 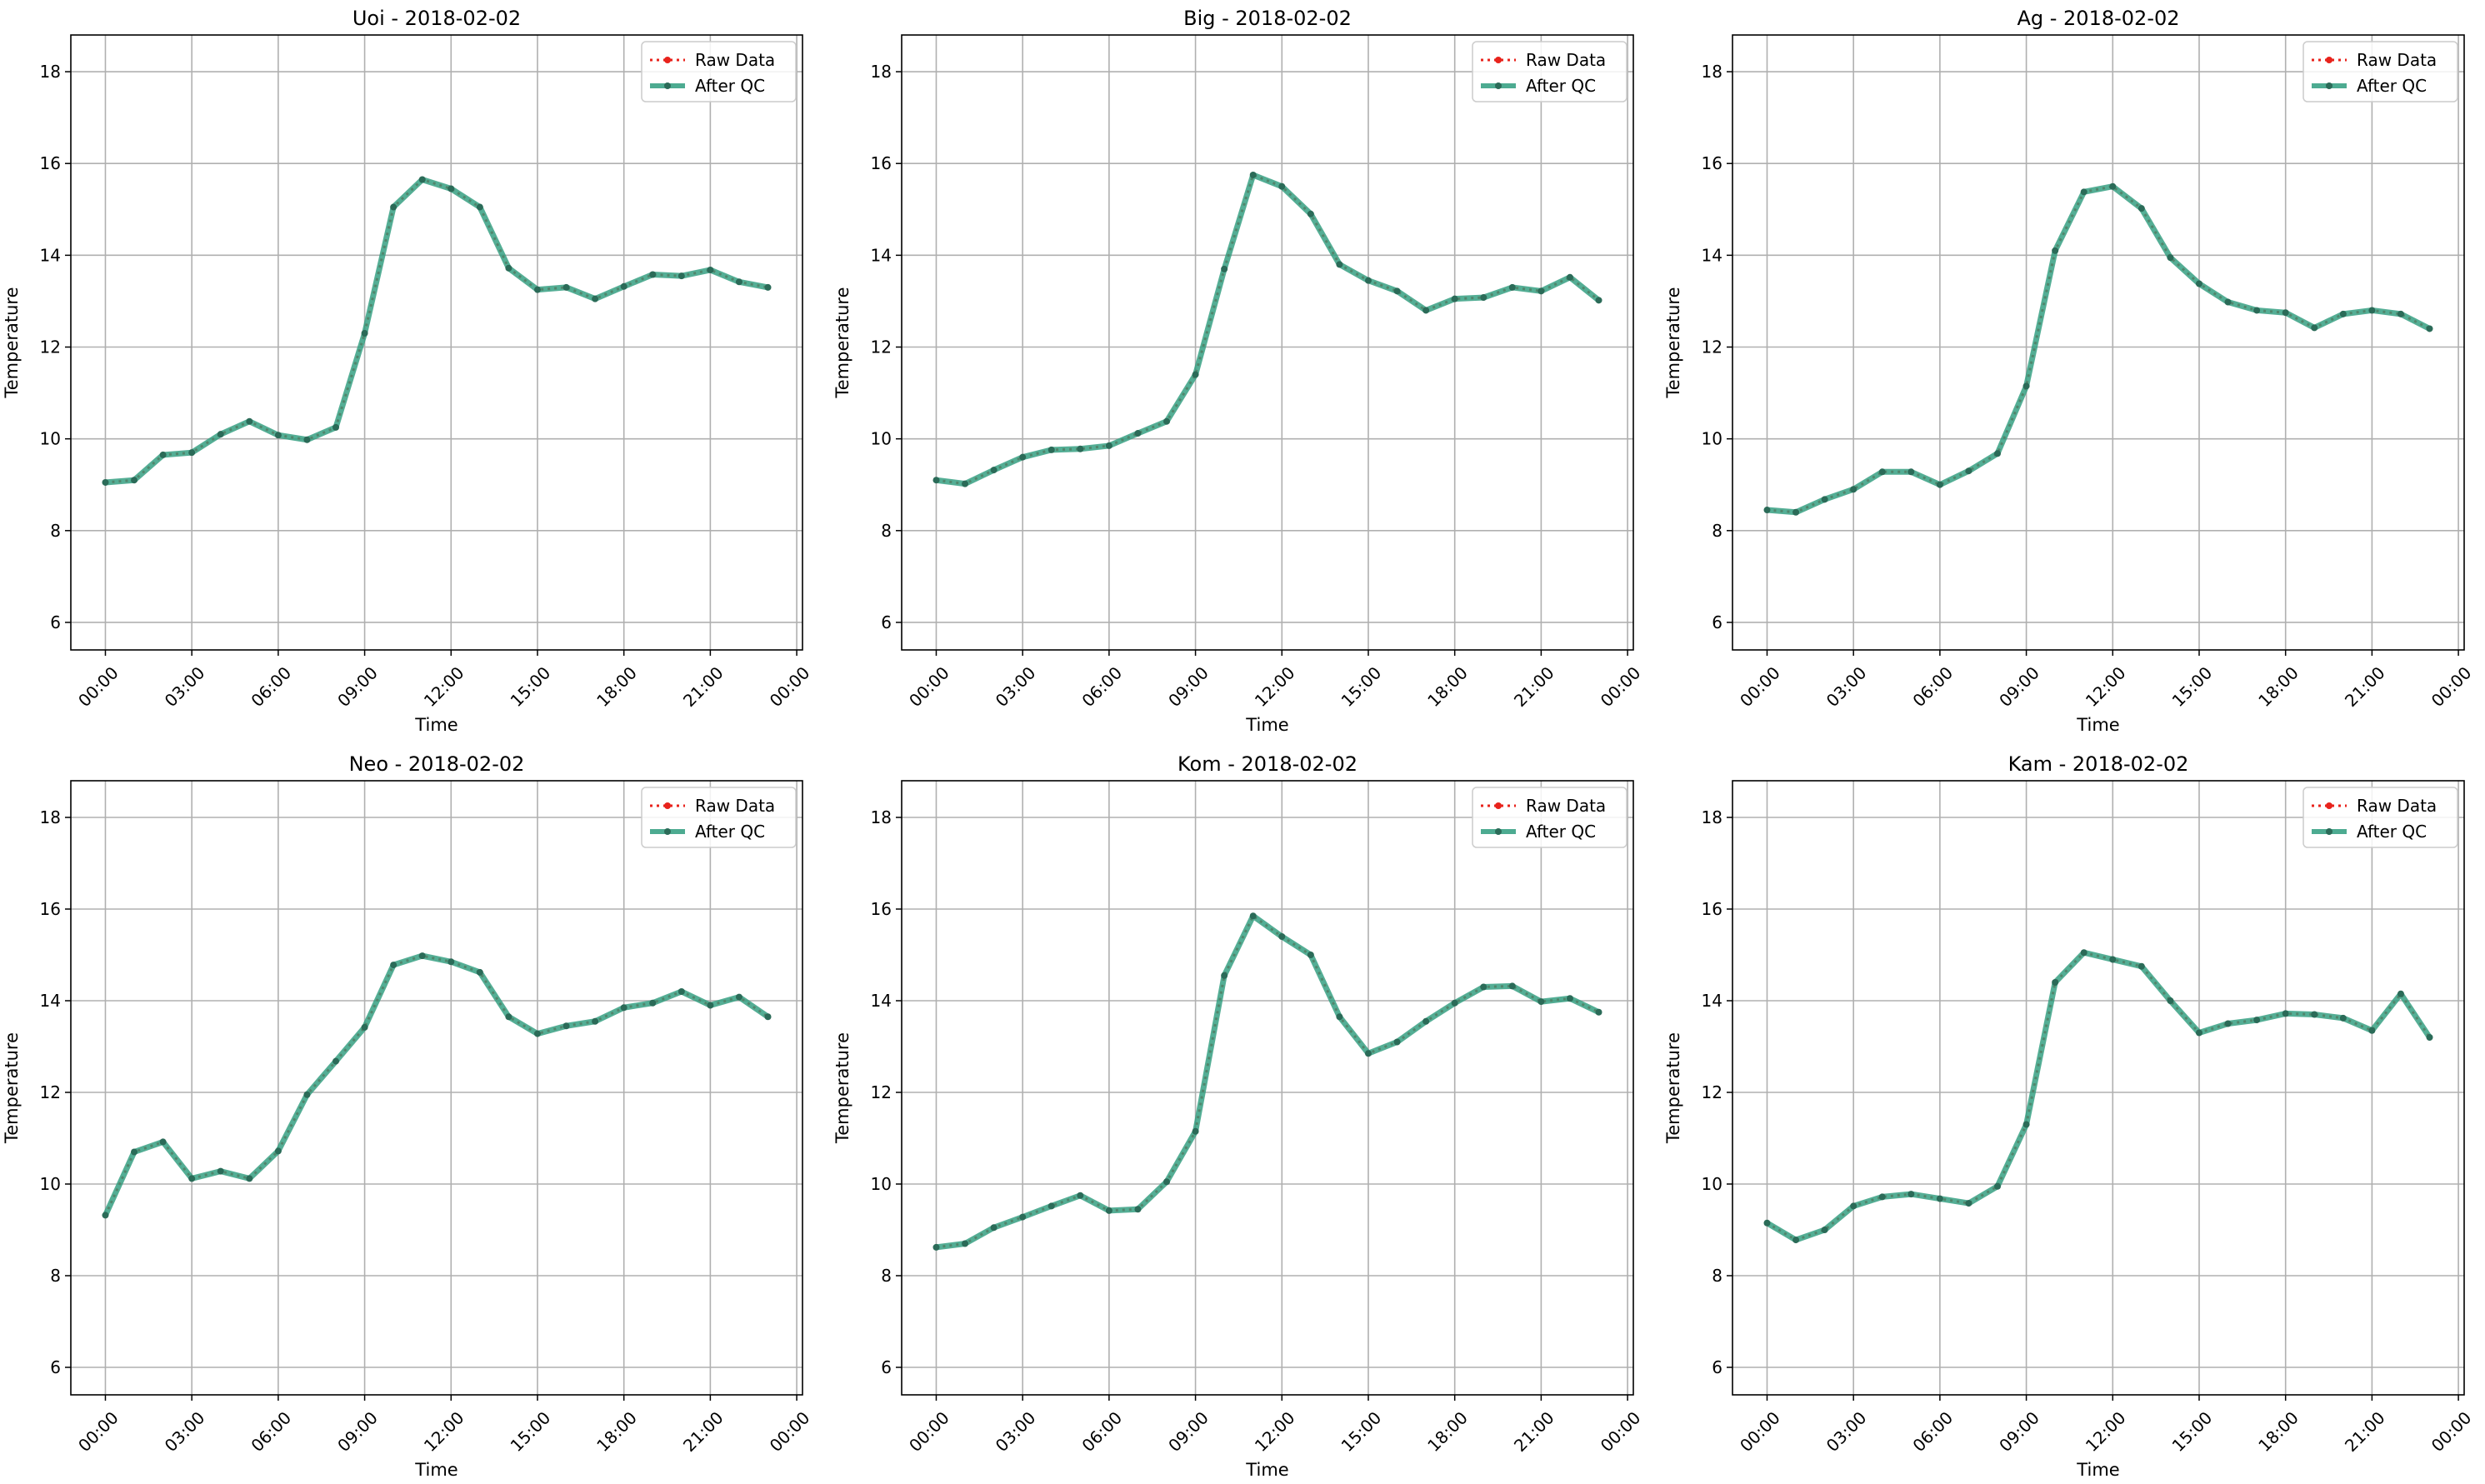 What do you see at coordinates (50, 909) in the screenshot?
I see `y-tick-label: 16` at bounding box center [50, 909].